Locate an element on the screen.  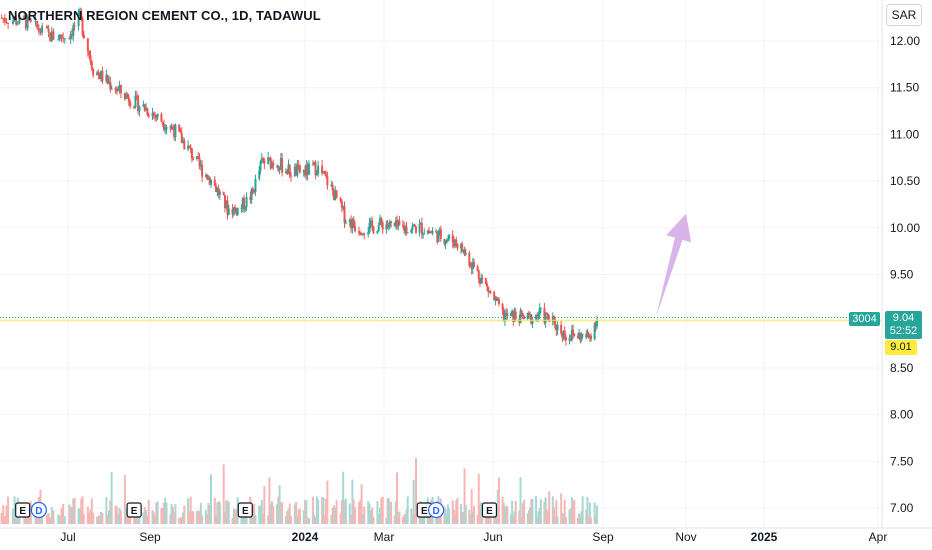
time-axis: Jul Sep 2024 Mar Jun Sep Nov 2025 Apr is located at coordinates (473, 537).